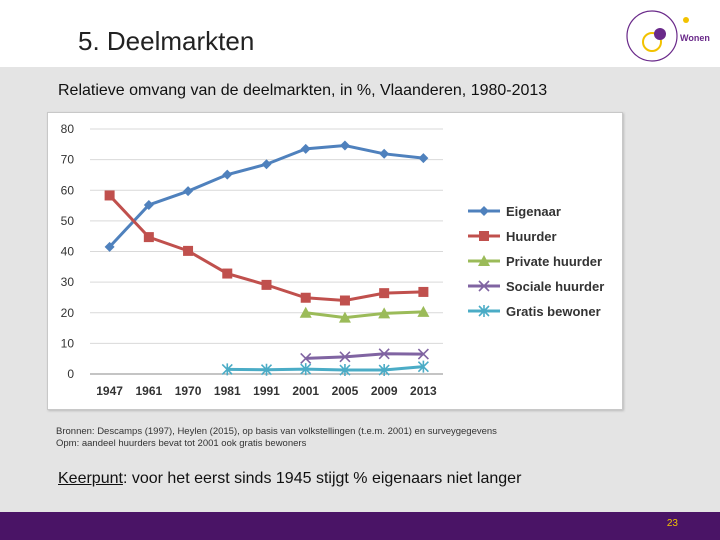 The width and height of the screenshot is (720, 540). I want to click on legend-label-sociale-huurder: Sociale huurder, so click(555, 286).